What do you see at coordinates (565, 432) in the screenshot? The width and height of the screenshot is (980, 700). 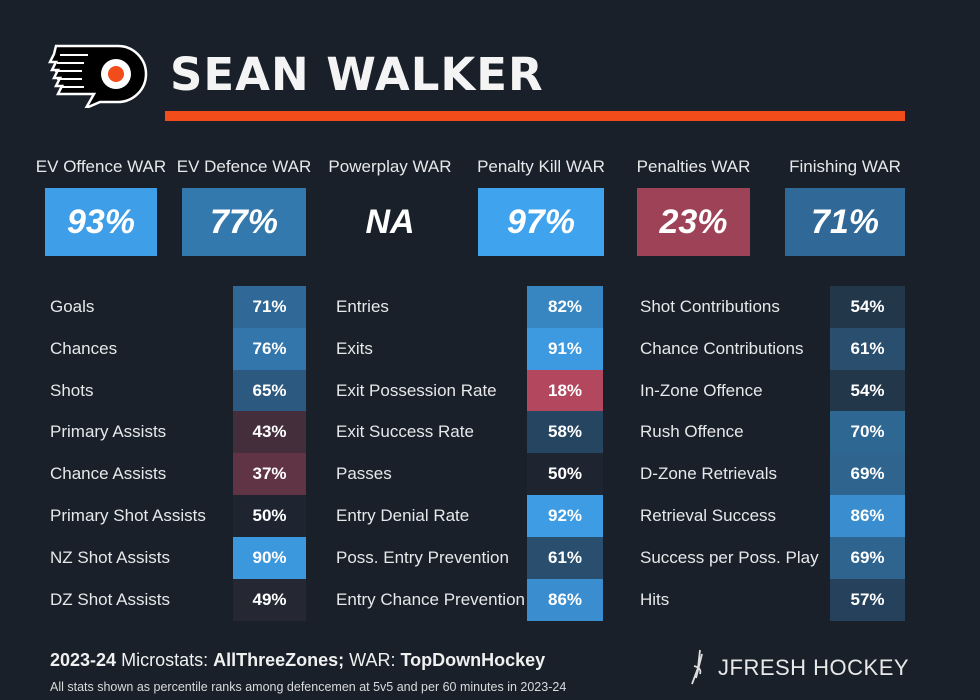 I see `stat-value-box: 58%` at bounding box center [565, 432].